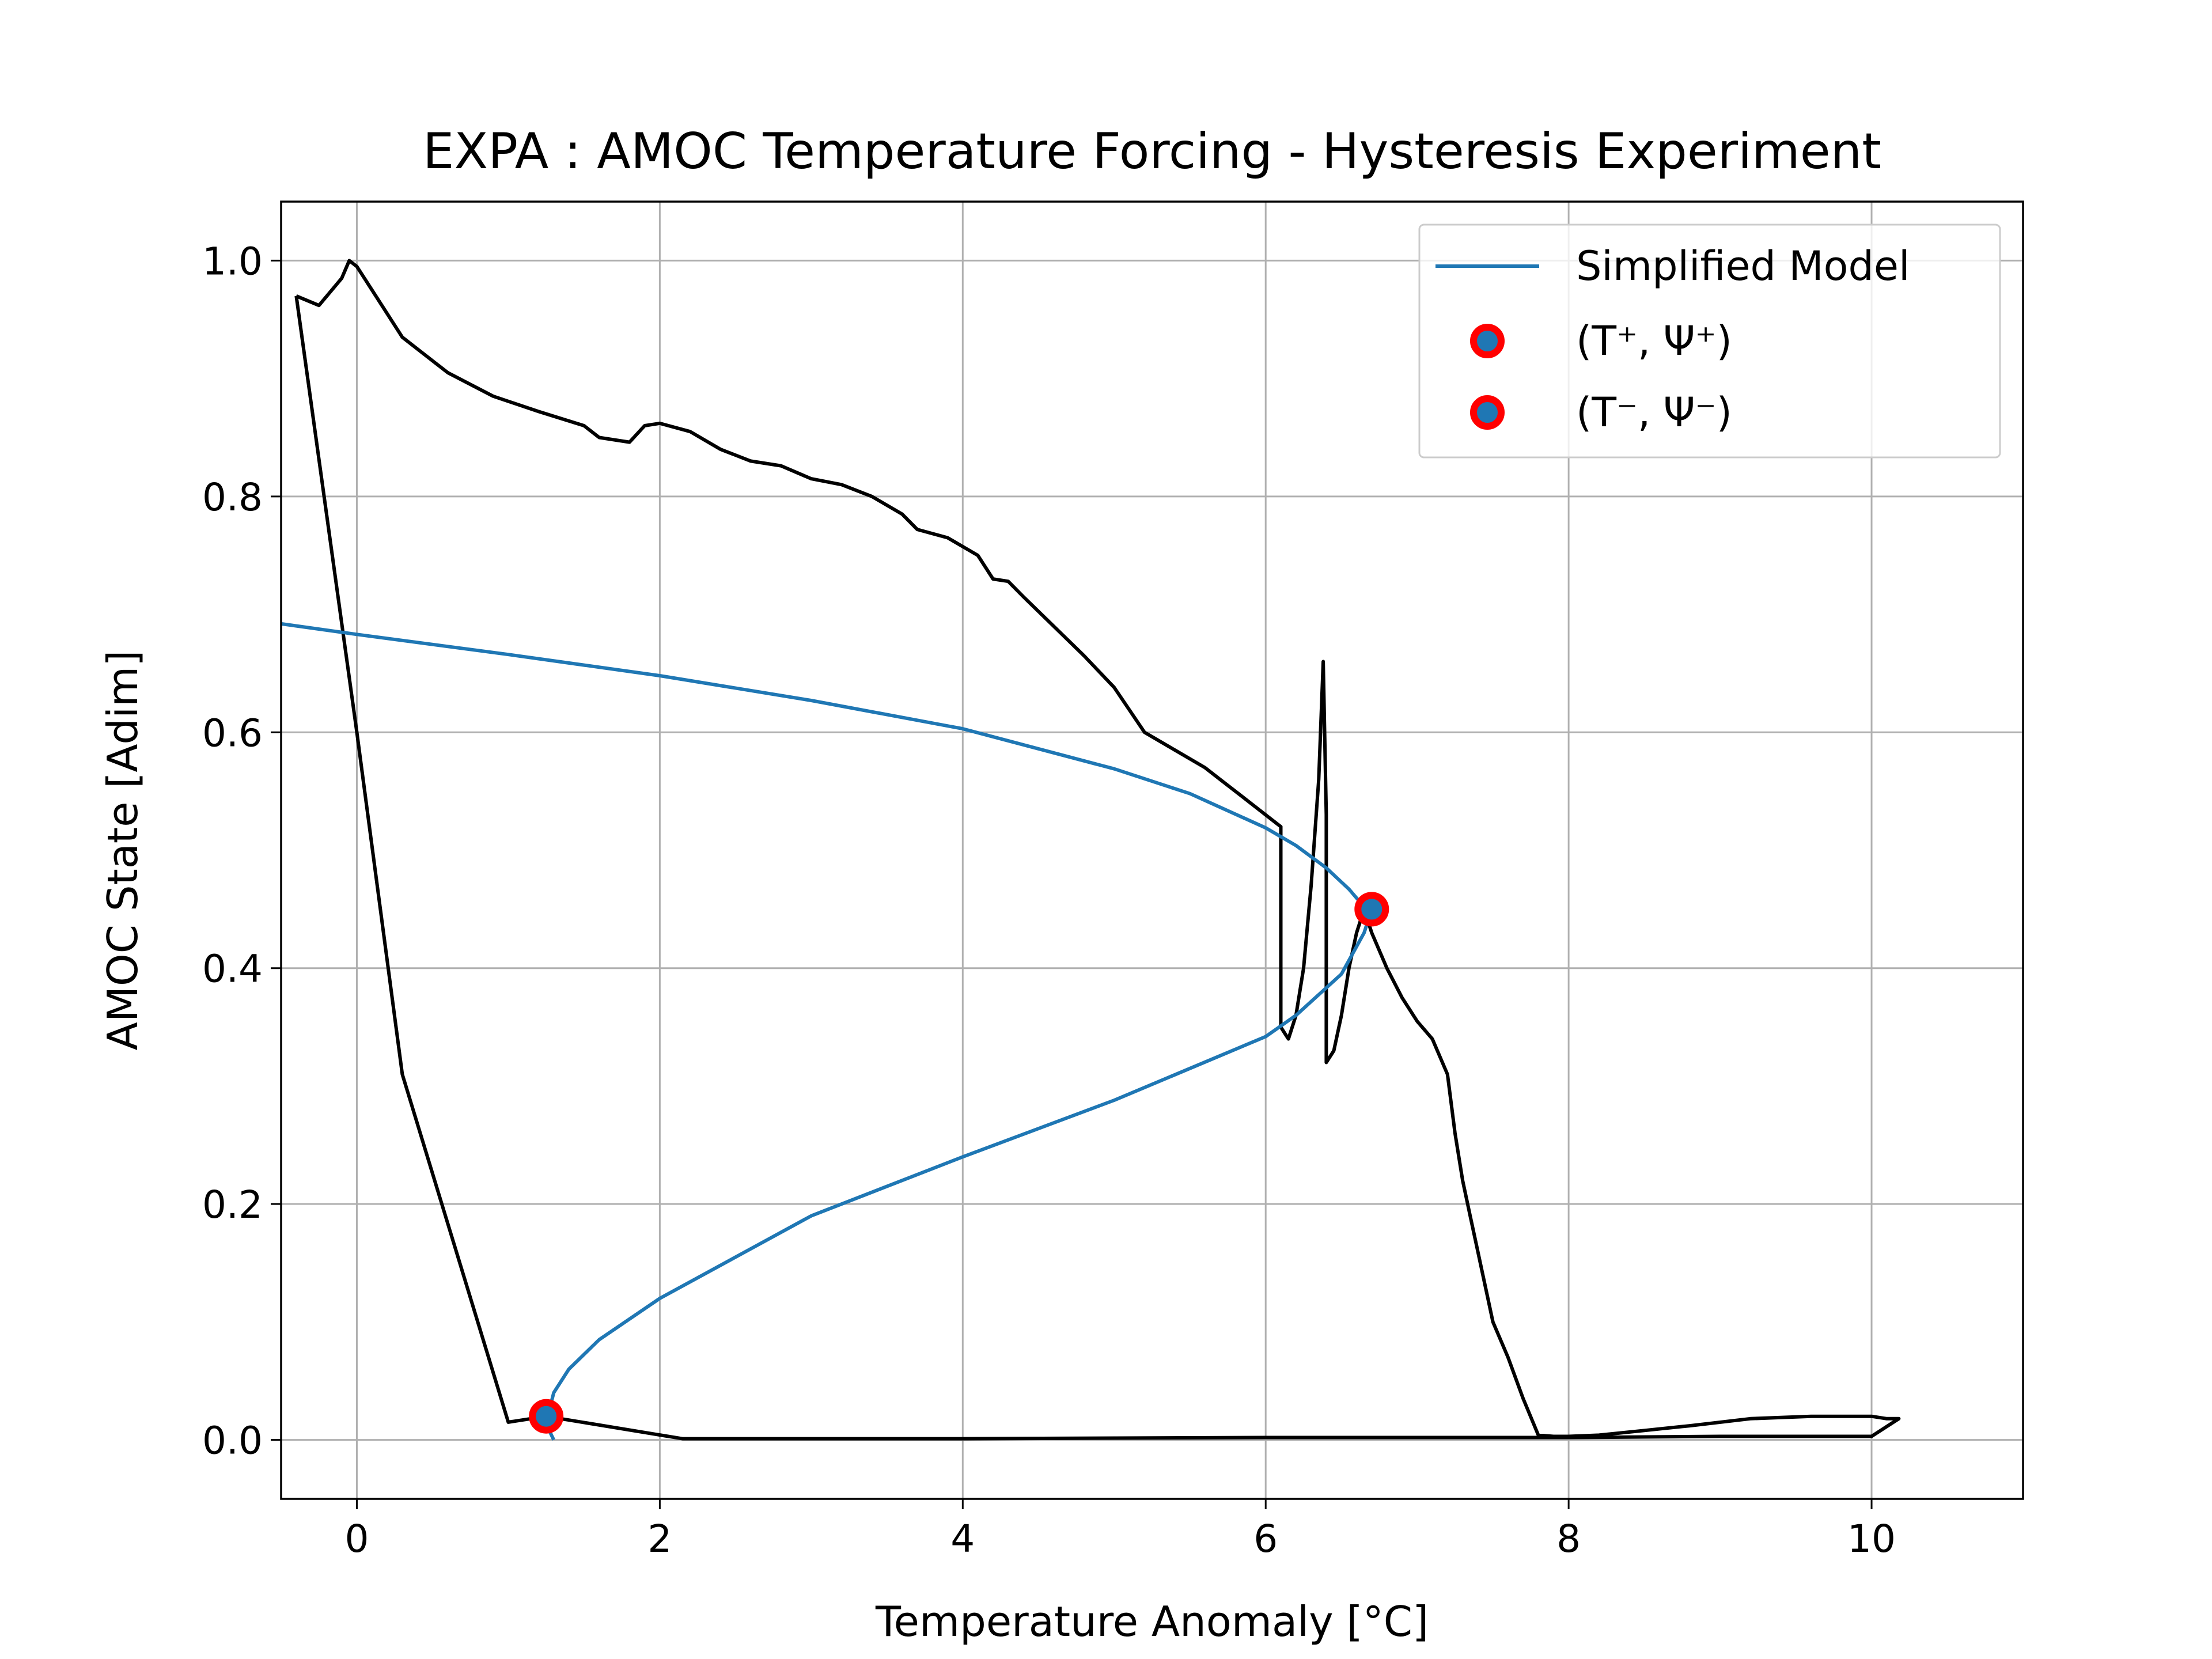  I want to click on x-axis-label: Temperature Anomaly [°C], so click(1152, 1621).